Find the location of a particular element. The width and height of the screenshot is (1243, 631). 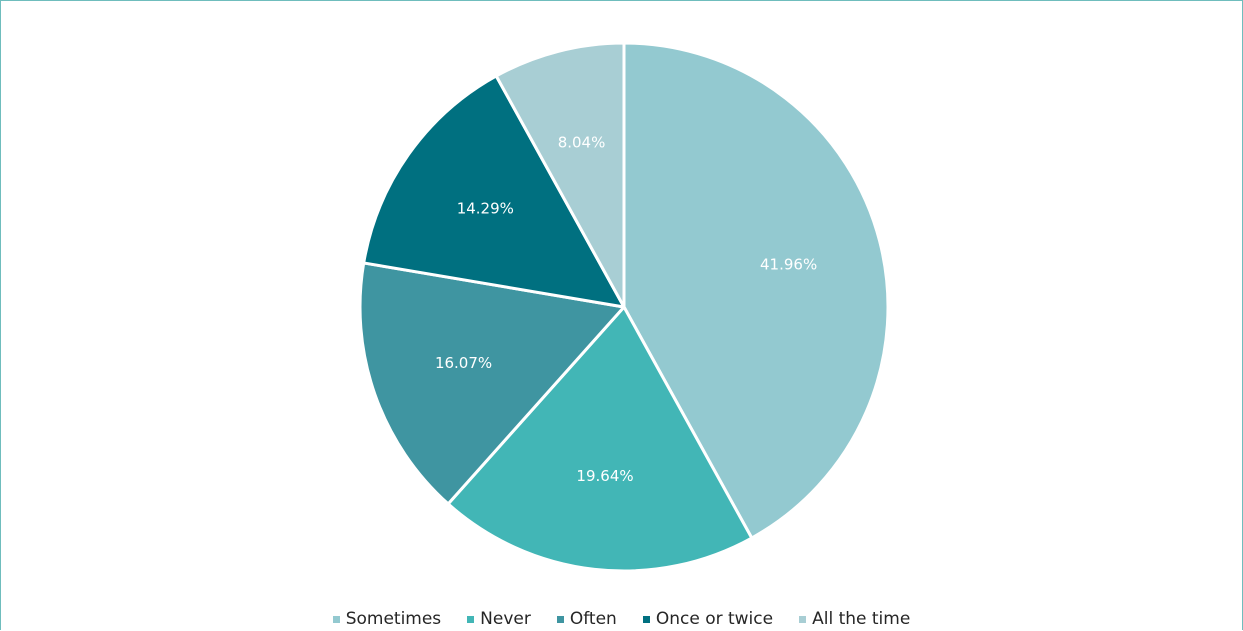

legend-item-never: Never is located at coordinates (499, 619).